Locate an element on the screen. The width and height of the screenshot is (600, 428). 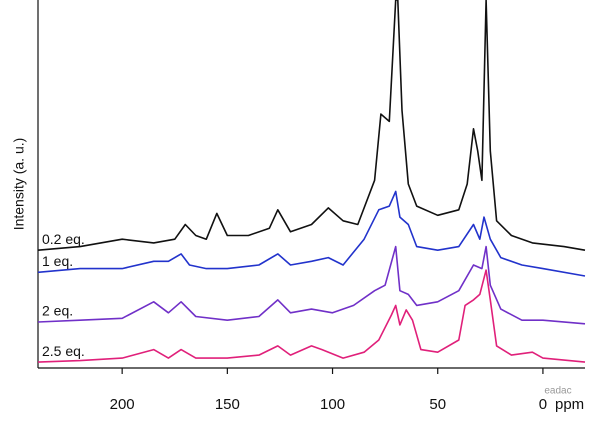
series-label: 0.2 eq. is located at coordinates (63, 239).